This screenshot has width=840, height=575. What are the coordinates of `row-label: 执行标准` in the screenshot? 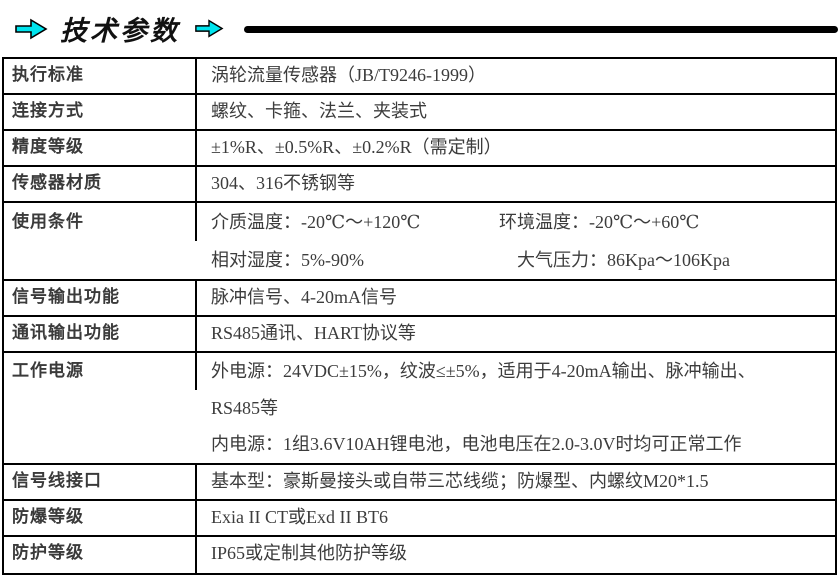 It's located at (100, 76).